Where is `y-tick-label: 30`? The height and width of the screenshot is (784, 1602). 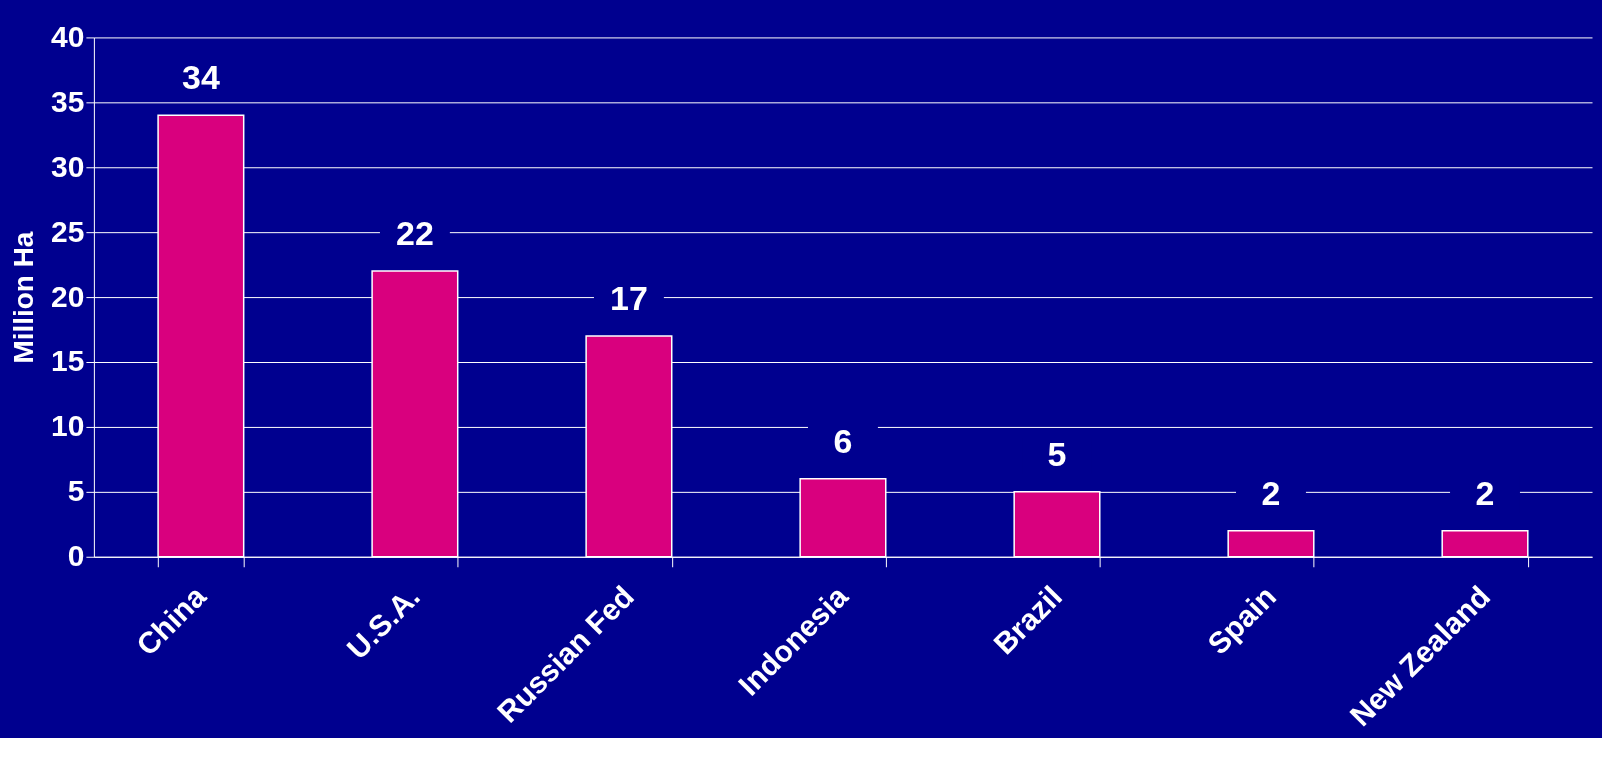 y-tick-label: 30 is located at coordinates (68, 166).